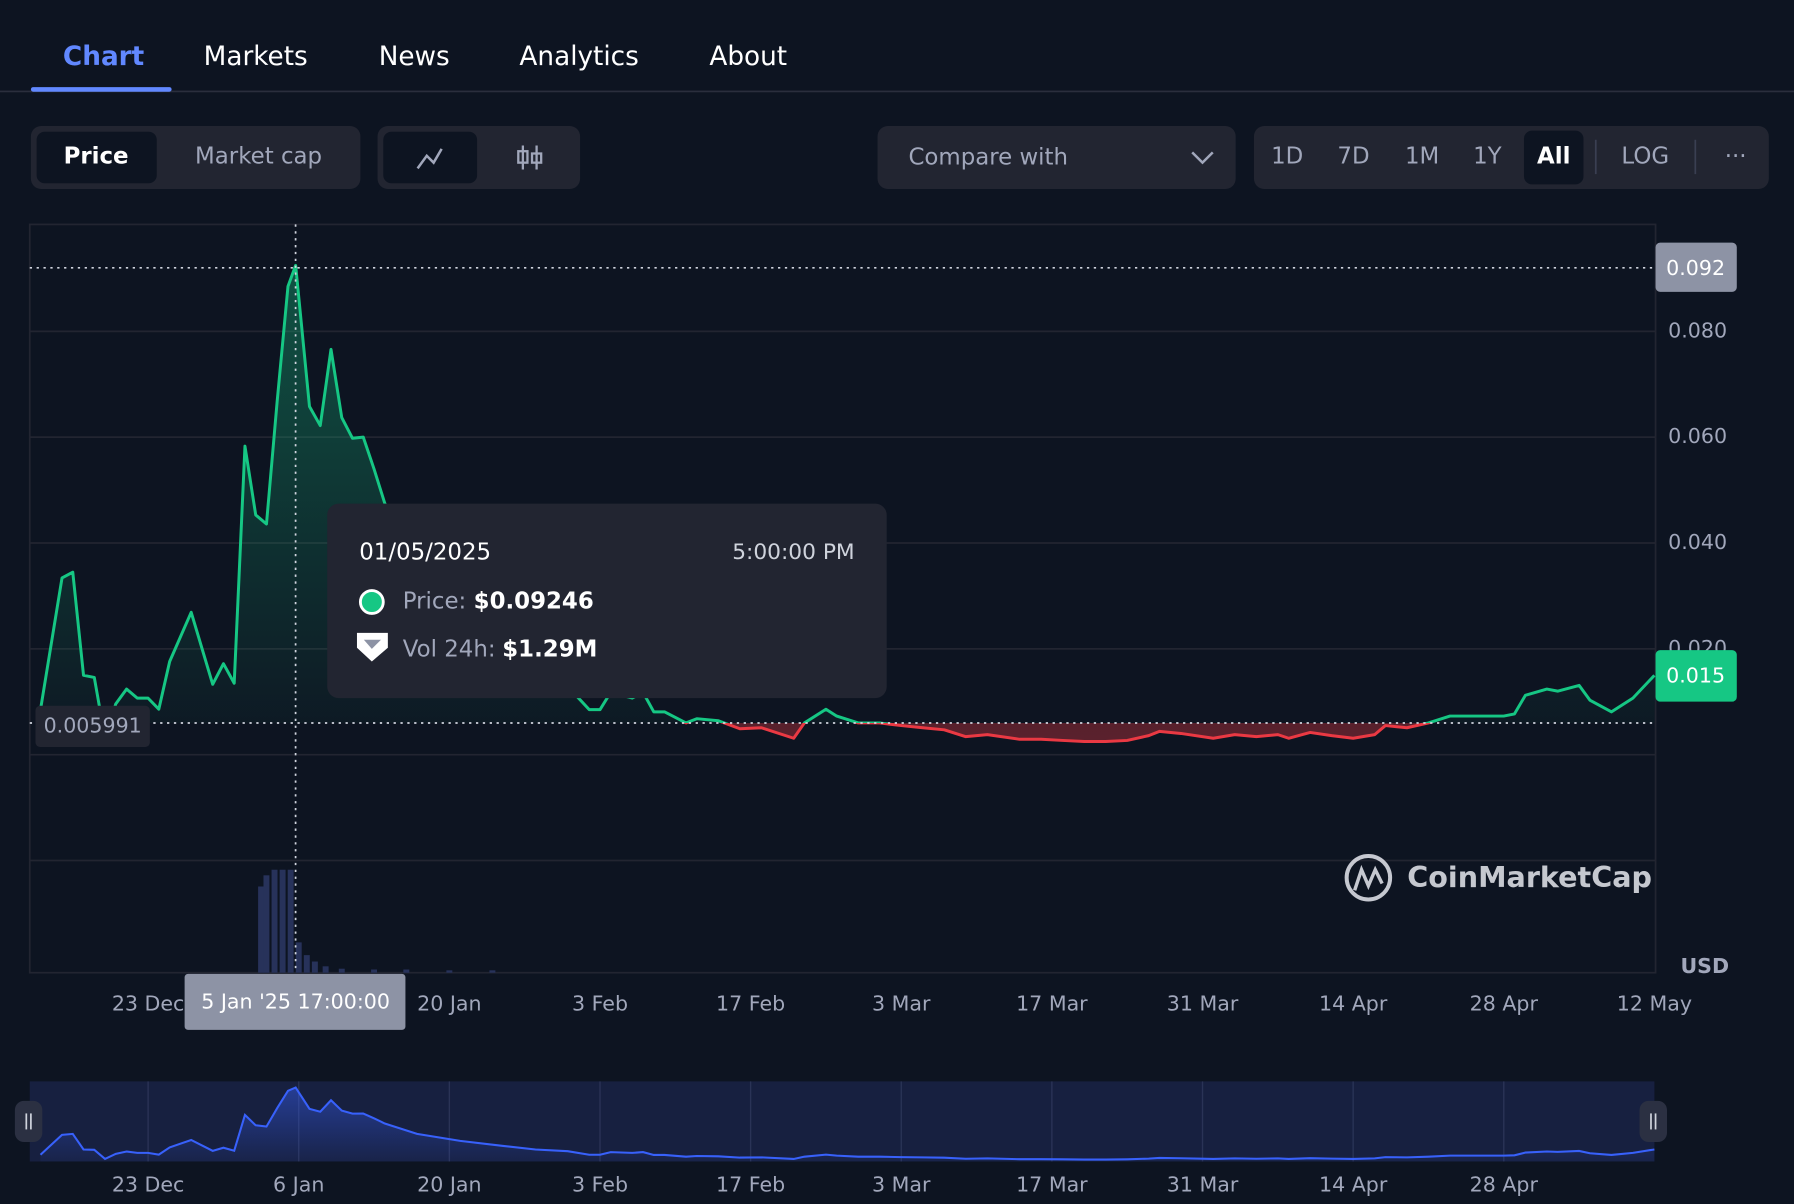  I want to click on price-dot, so click(371, 602).